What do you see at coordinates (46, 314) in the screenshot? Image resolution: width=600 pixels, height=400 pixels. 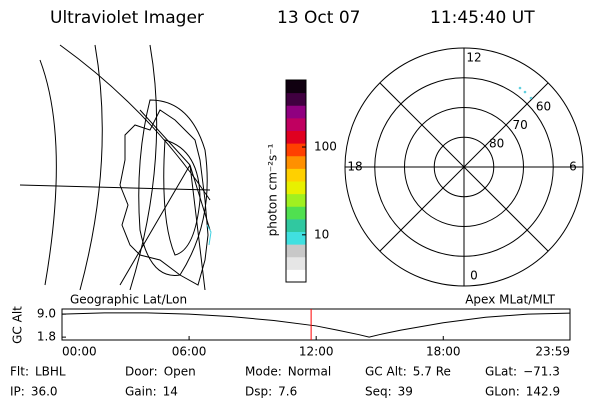 I see `y-tick-label: 9.0` at bounding box center [46, 314].